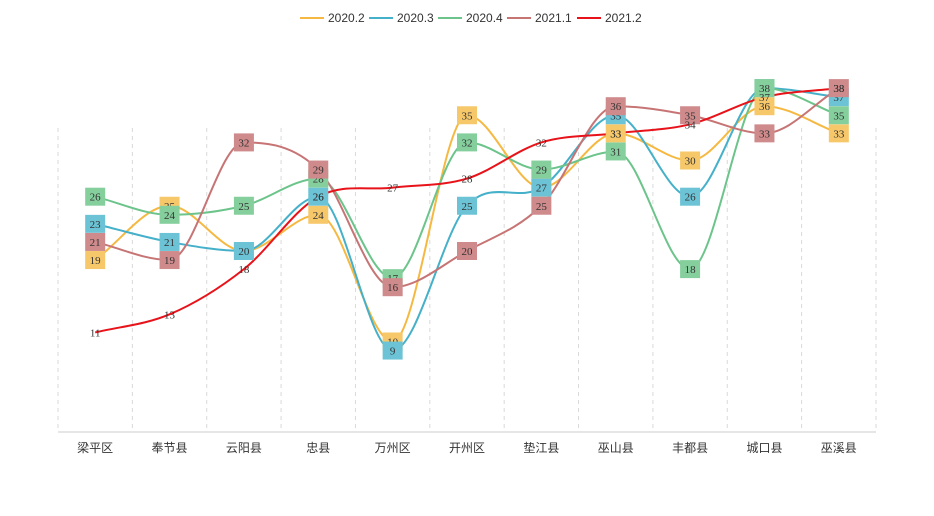 The image size is (934, 516). What do you see at coordinates (468, 180) in the screenshot?
I see `data-point: 28` at bounding box center [468, 180].